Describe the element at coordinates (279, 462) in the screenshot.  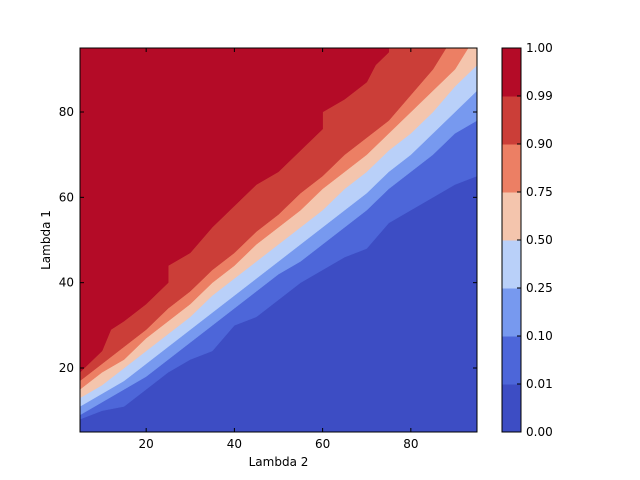
I see `x-axis-label: Lambda 2` at that location.